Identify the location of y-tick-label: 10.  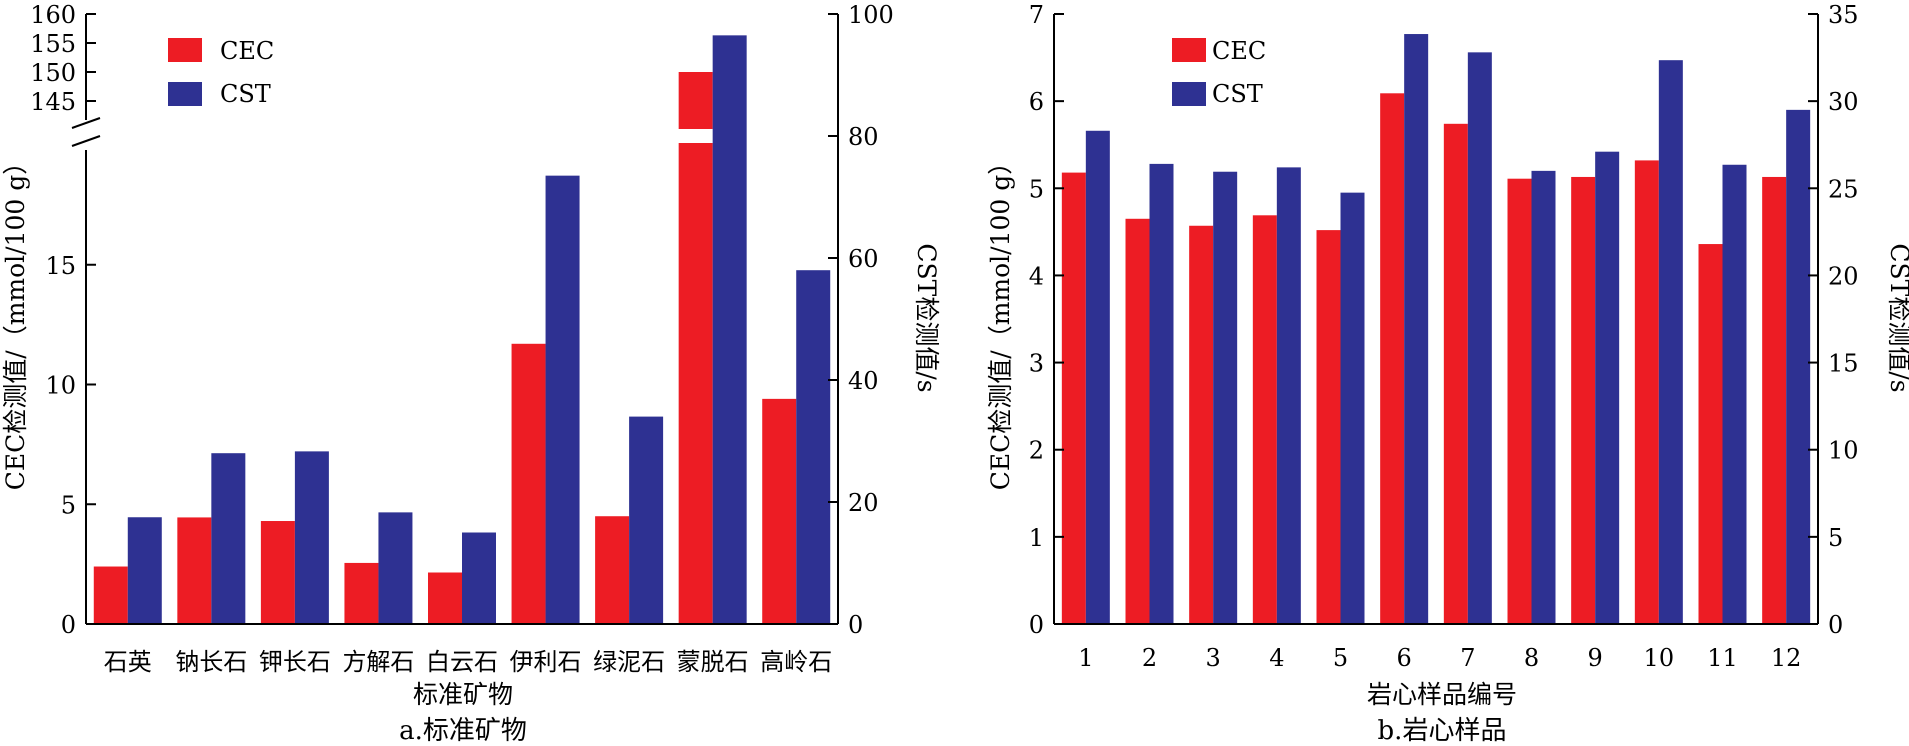
(60, 386).